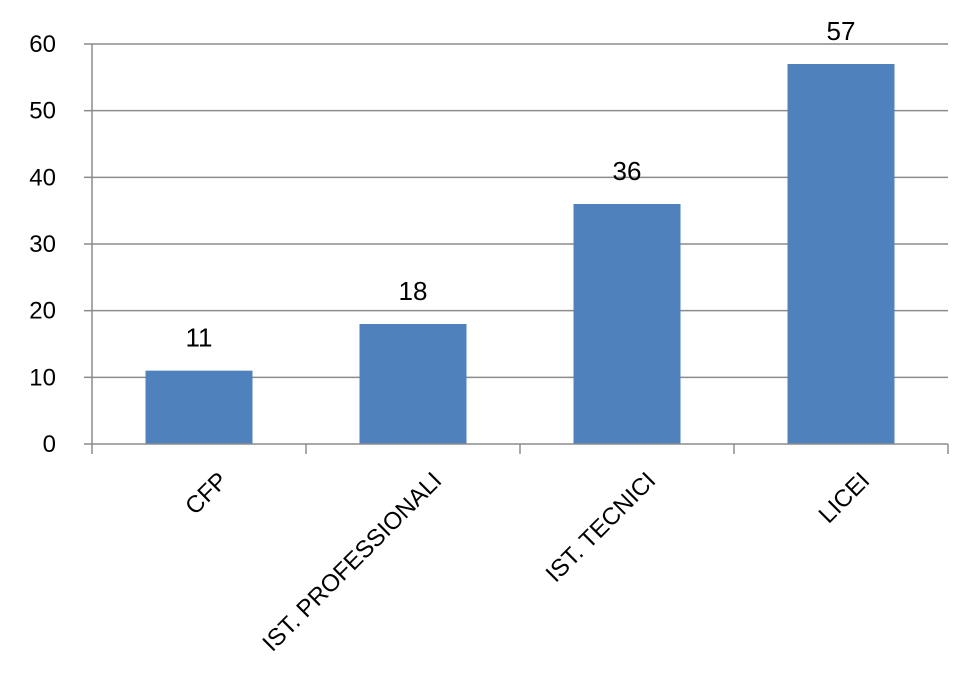 The image size is (959, 686). Describe the element at coordinates (841, 31) in the screenshot. I see `data-label: 57` at that location.